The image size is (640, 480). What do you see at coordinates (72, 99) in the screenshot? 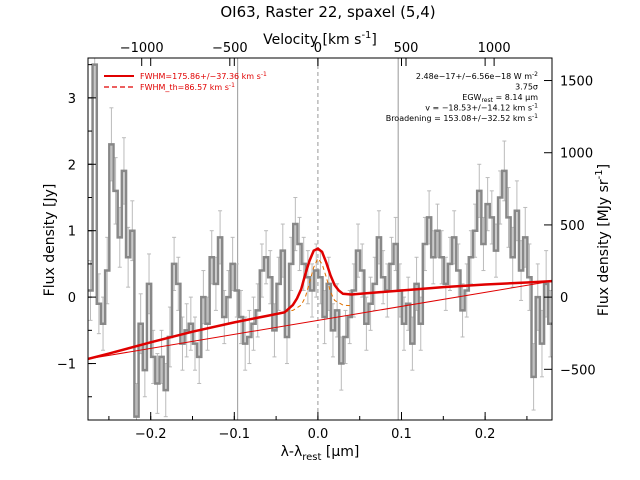
I see `y-tick-label: 3` at bounding box center [72, 99].